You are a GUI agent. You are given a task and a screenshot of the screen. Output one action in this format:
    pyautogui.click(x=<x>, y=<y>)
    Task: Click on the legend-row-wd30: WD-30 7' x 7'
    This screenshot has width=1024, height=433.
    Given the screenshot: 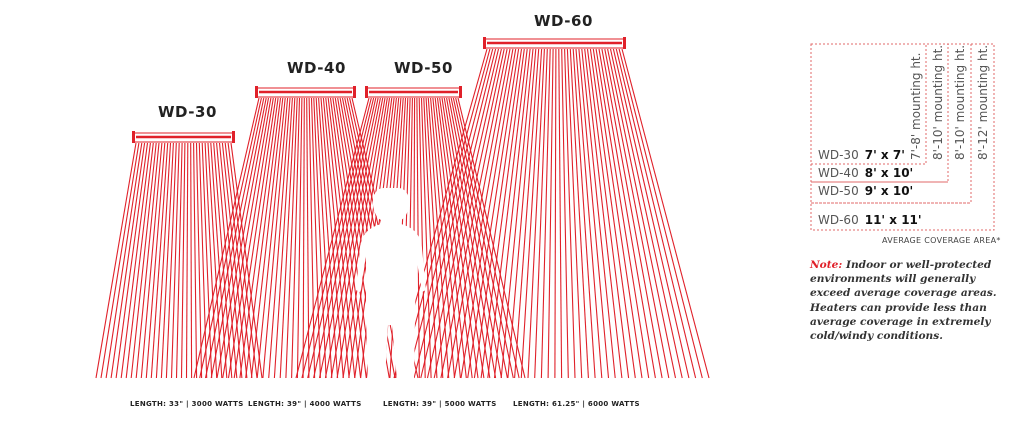 What is the action you would take?
    pyautogui.click(x=861, y=155)
    